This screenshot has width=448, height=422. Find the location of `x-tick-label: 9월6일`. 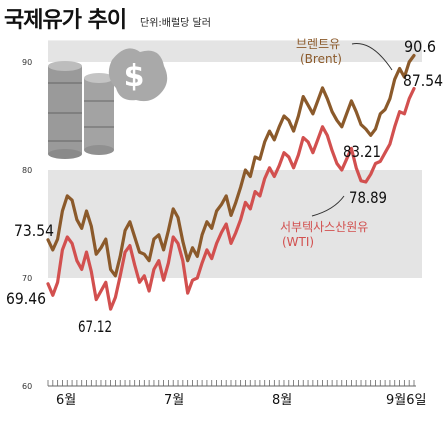

x-tick-label: 9월6일 is located at coordinates (406, 400).